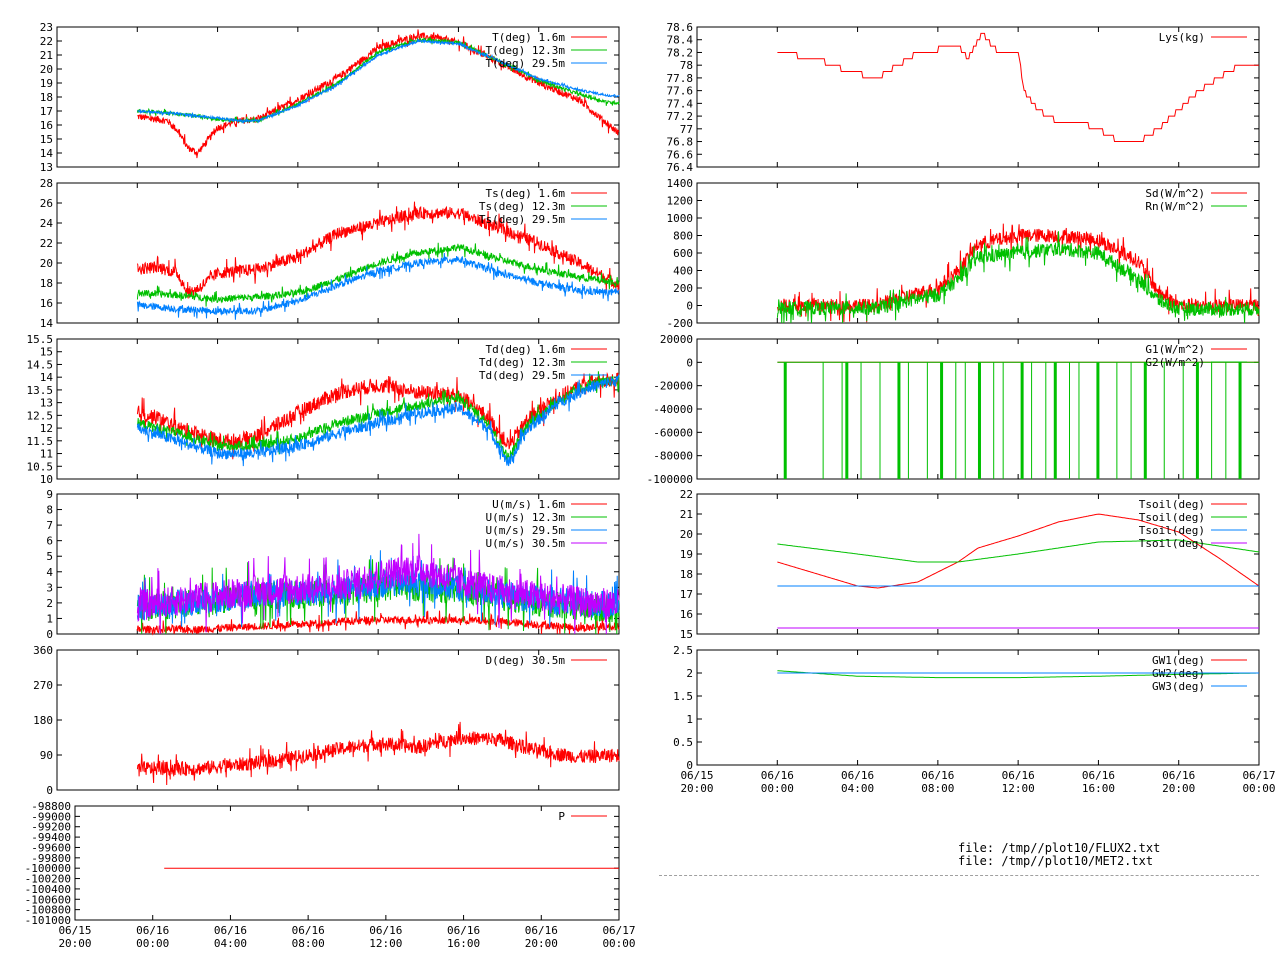 The width and height of the screenshot is (1280, 960). I want to click on y-tick-label: 6, so click(49, 541).